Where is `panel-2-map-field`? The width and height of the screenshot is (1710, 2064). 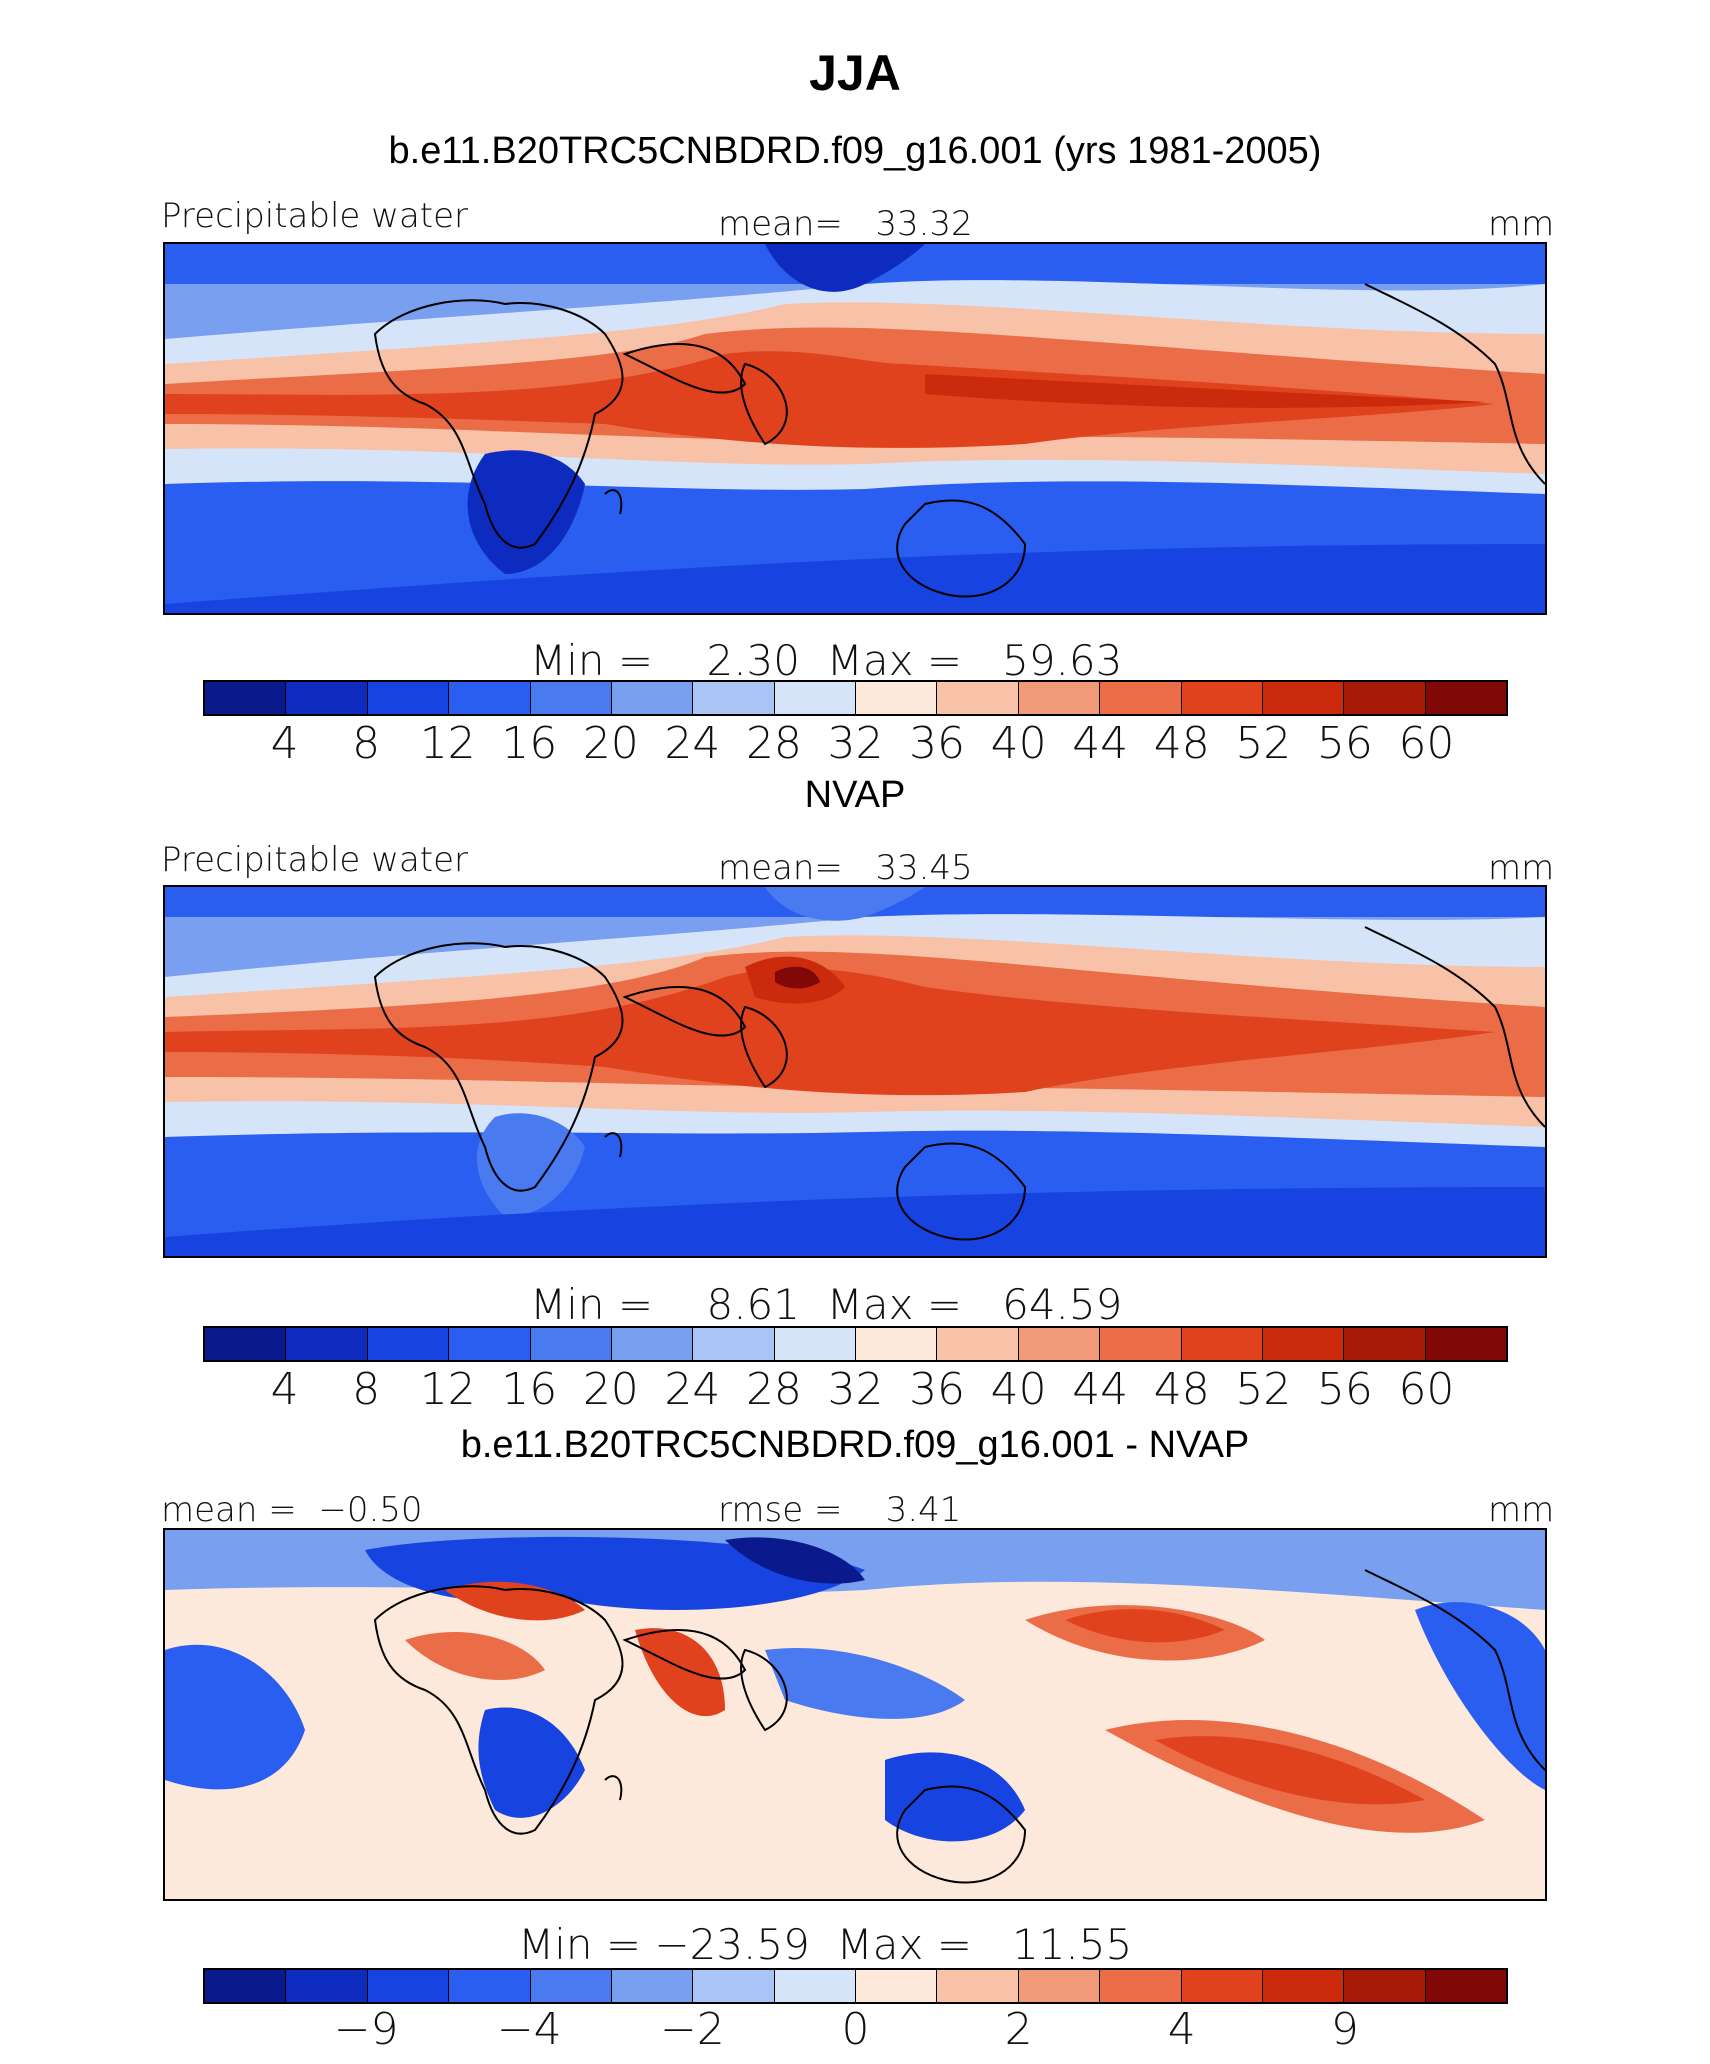 panel-2-map-field is located at coordinates (855, 1071).